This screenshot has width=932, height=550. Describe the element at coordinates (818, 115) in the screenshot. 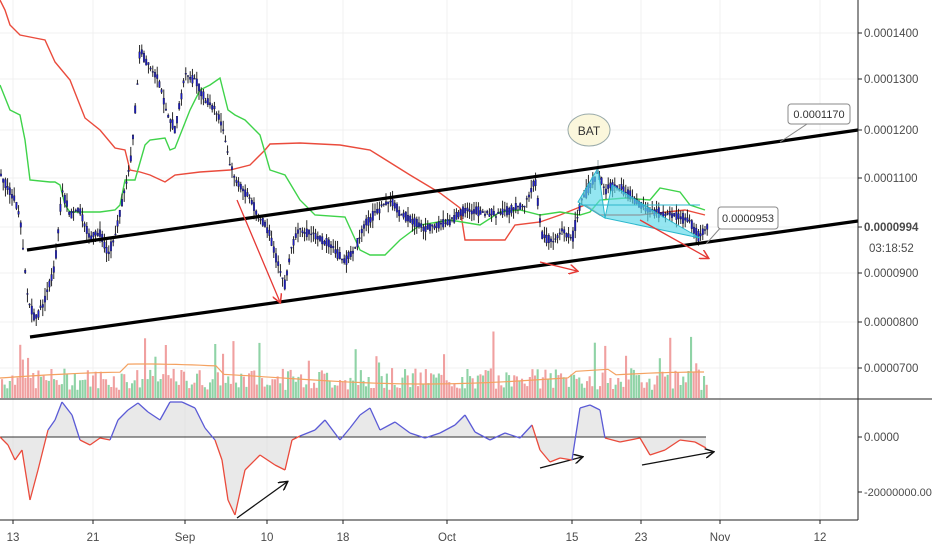

I see `callout-text: 0.0001170` at that location.